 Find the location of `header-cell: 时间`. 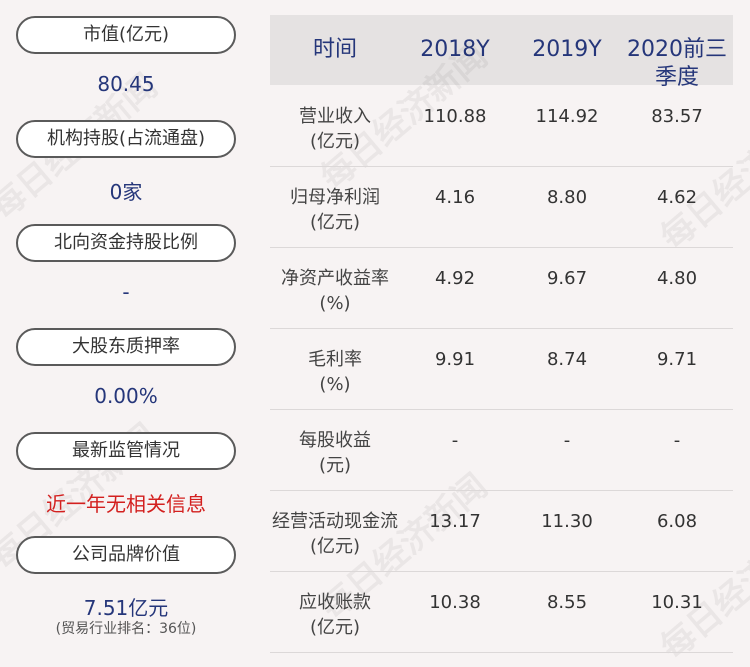

header-cell: 时间 is located at coordinates (334, 49).